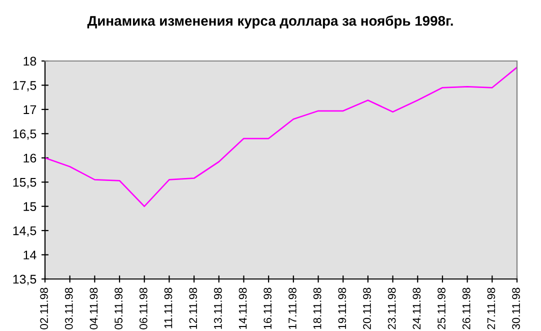 Image resolution: width=541 pixels, height=331 pixels. I want to click on x-tick-label: 04.11.98, so click(94, 309).